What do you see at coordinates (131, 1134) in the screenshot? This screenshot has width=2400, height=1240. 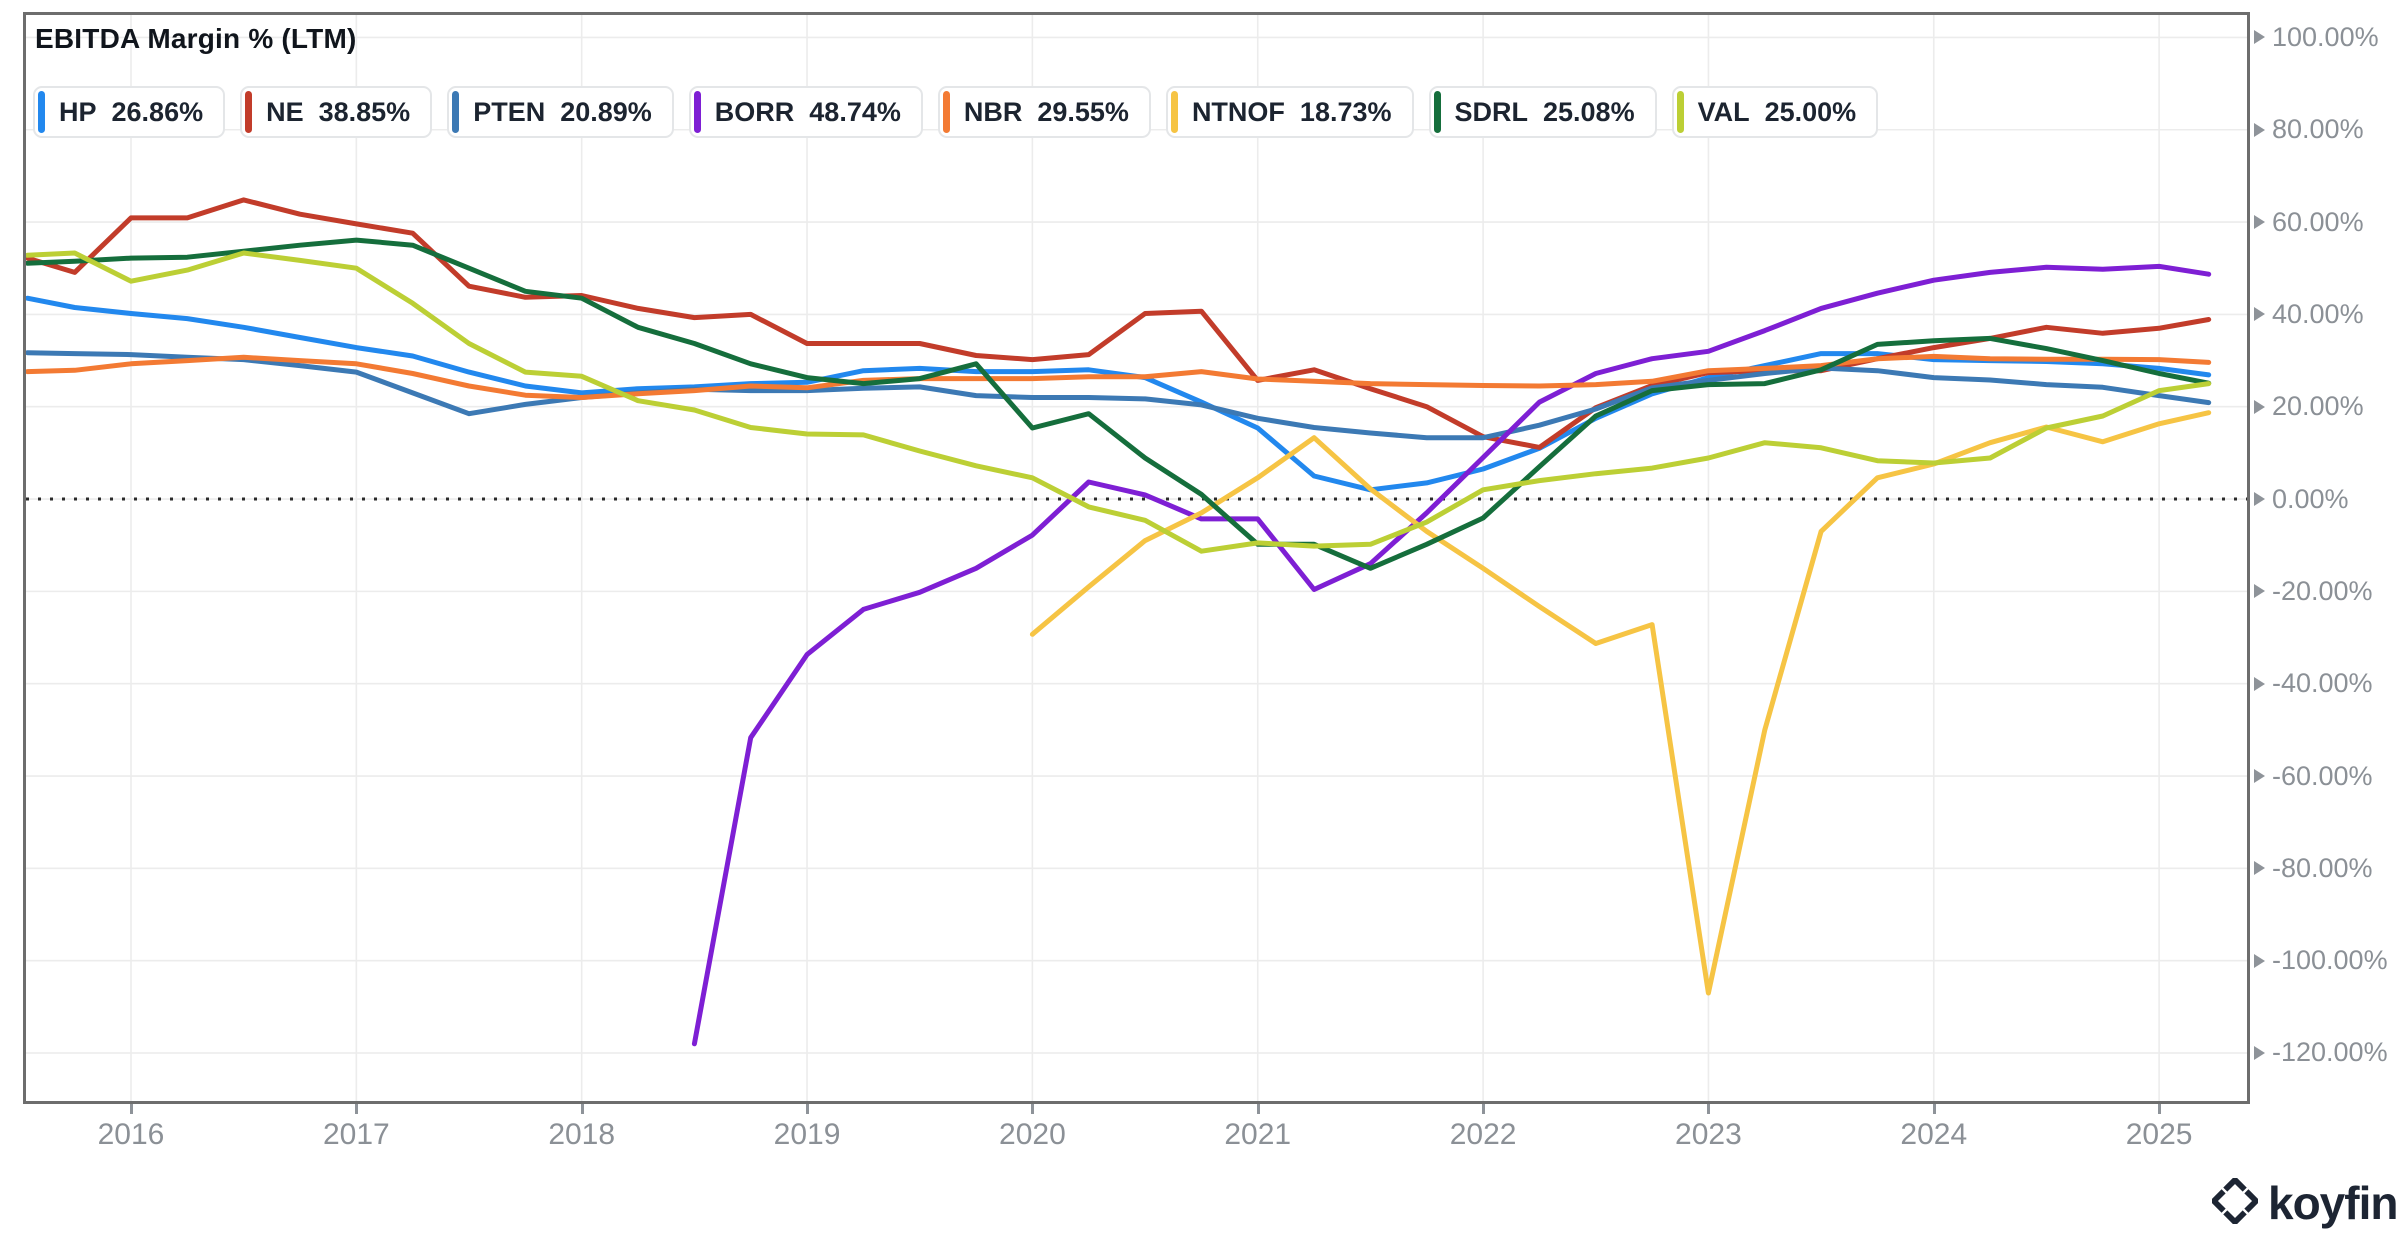 I see `x-axis-label: 2016` at bounding box center [131, 1134].